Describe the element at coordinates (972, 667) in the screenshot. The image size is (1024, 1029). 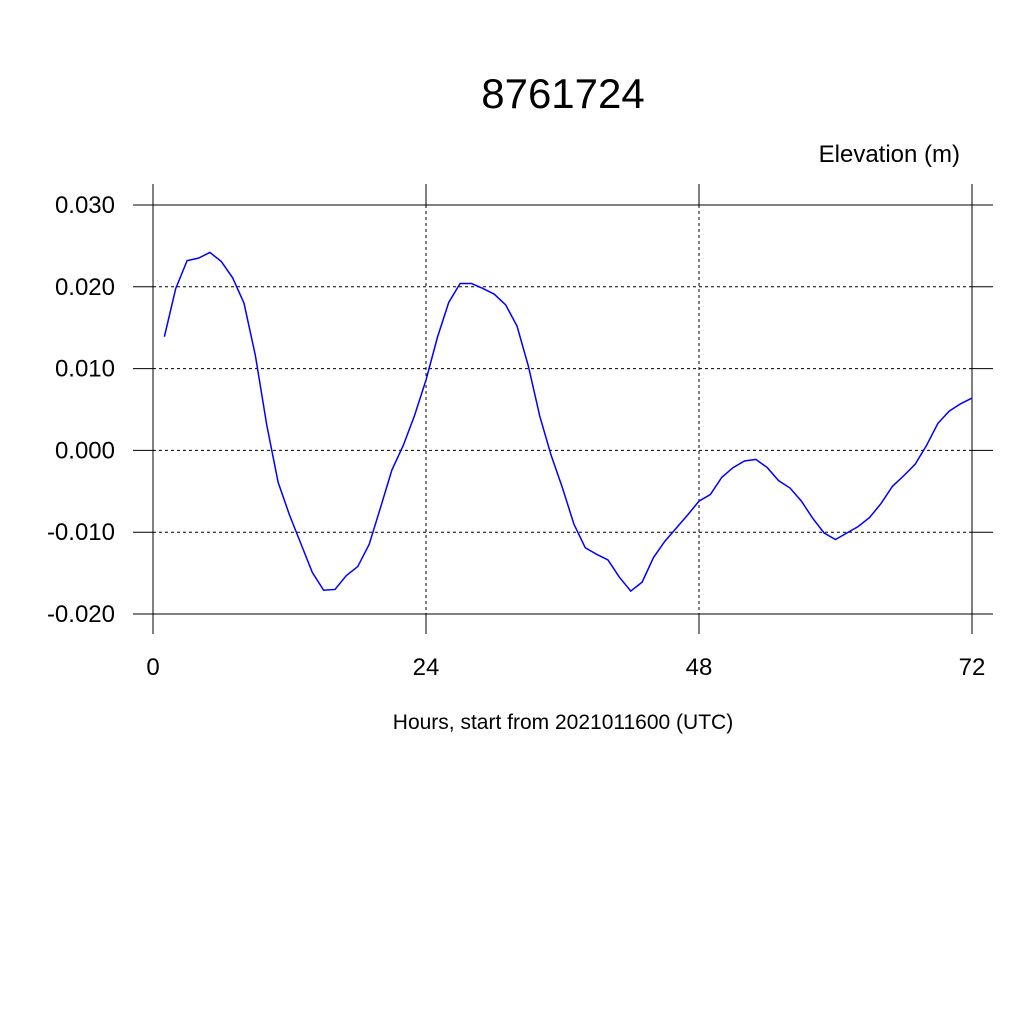
I see `x-tick-label: 72` at that location.